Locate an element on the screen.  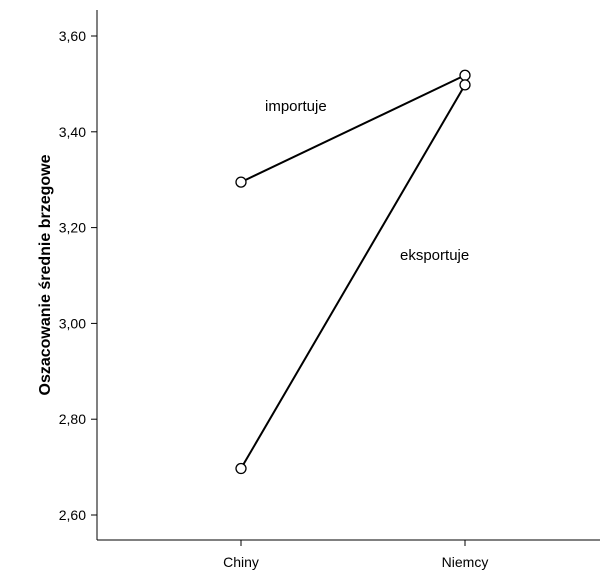
series-line-importuje is located at coordinates (353, 128).